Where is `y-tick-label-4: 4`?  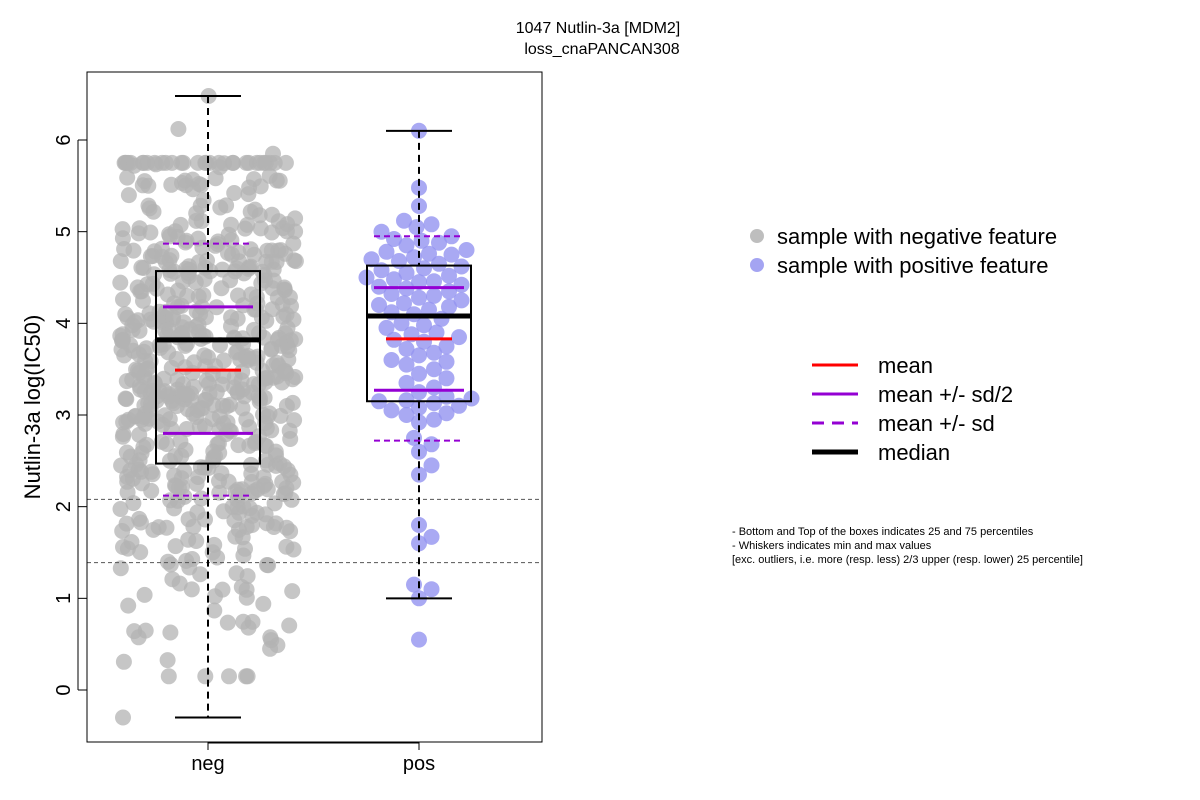 y-tick-label-4: 4 is located at coordinates (64, 323).